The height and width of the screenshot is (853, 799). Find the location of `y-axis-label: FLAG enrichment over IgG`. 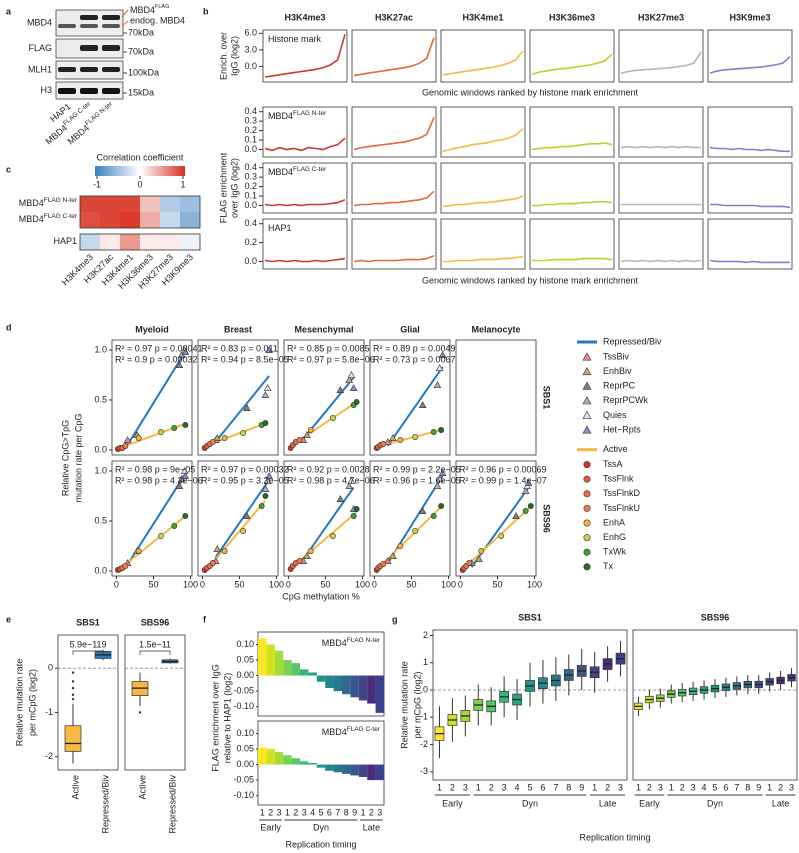

y-axis-label: FLAG enrichment over IgG is located at coordinates (215, 718).